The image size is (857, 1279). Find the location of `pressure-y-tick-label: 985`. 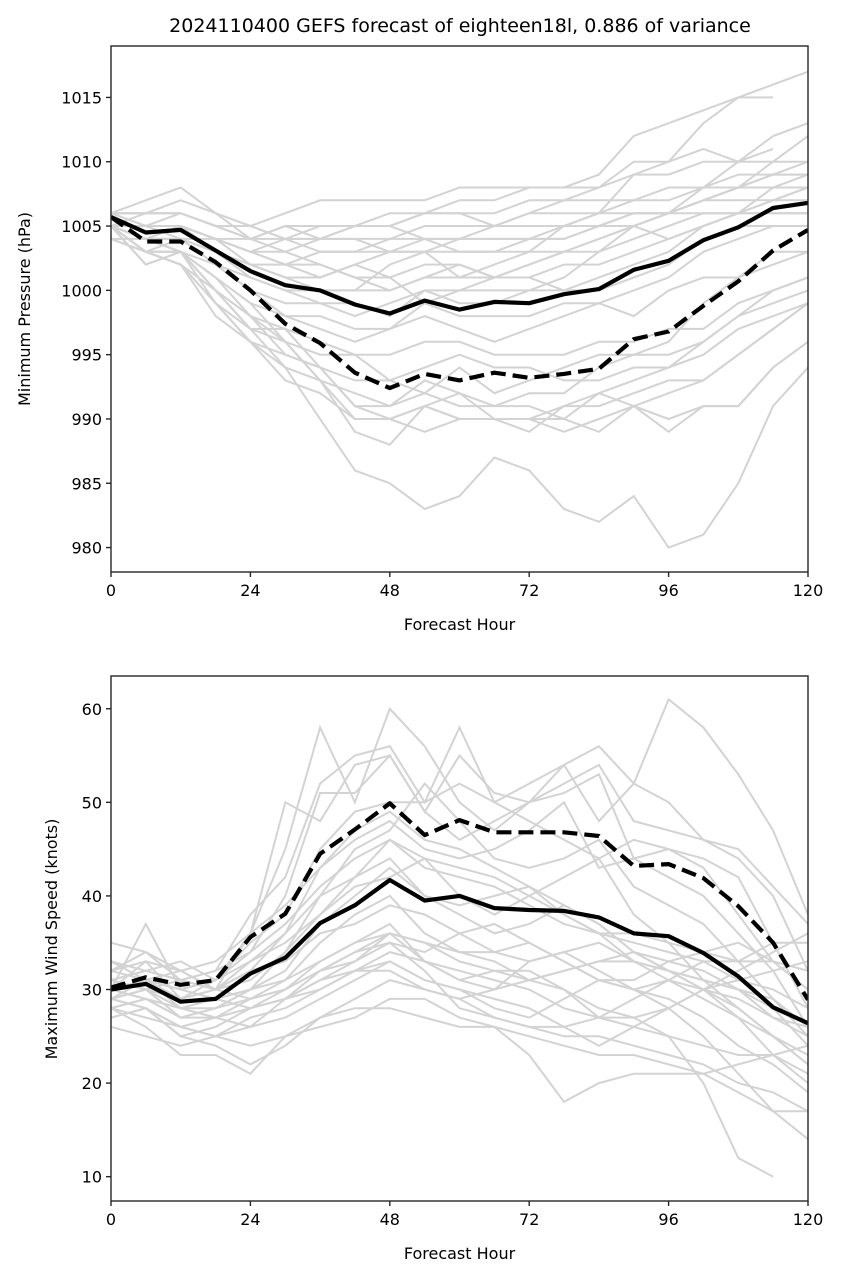

pressure-y-tick-label: 985 is located at coordinates (86, 483).